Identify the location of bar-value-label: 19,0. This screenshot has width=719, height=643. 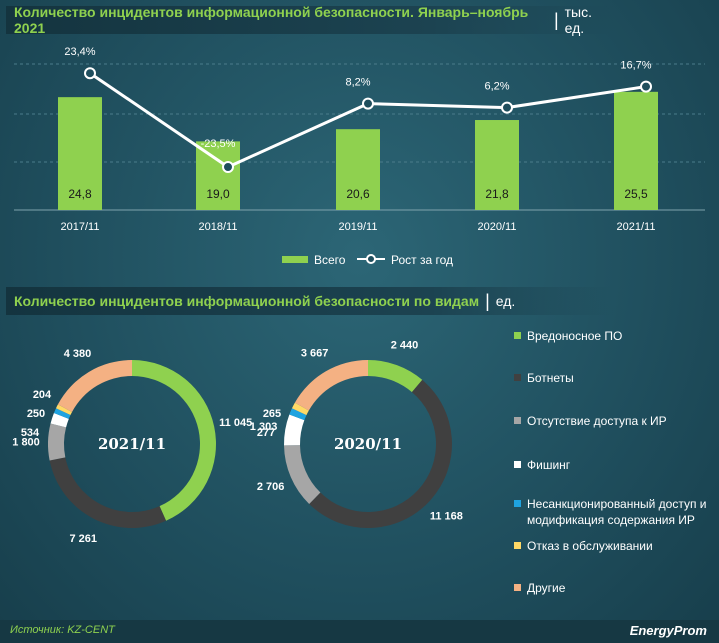
(218, 194).